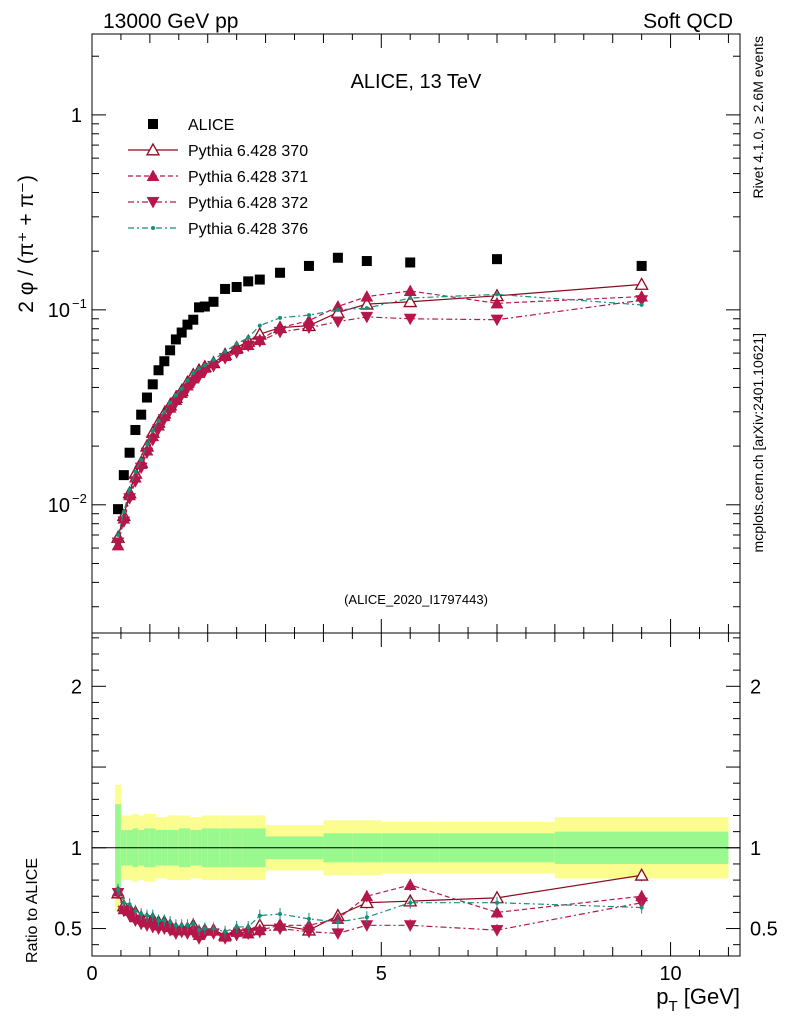  What do you see at coordinates (26, 244) in the screenshot?
I see `main-y-label: 2 φ / (π⁺ + π⁻)` at bounding box center [26, 244].